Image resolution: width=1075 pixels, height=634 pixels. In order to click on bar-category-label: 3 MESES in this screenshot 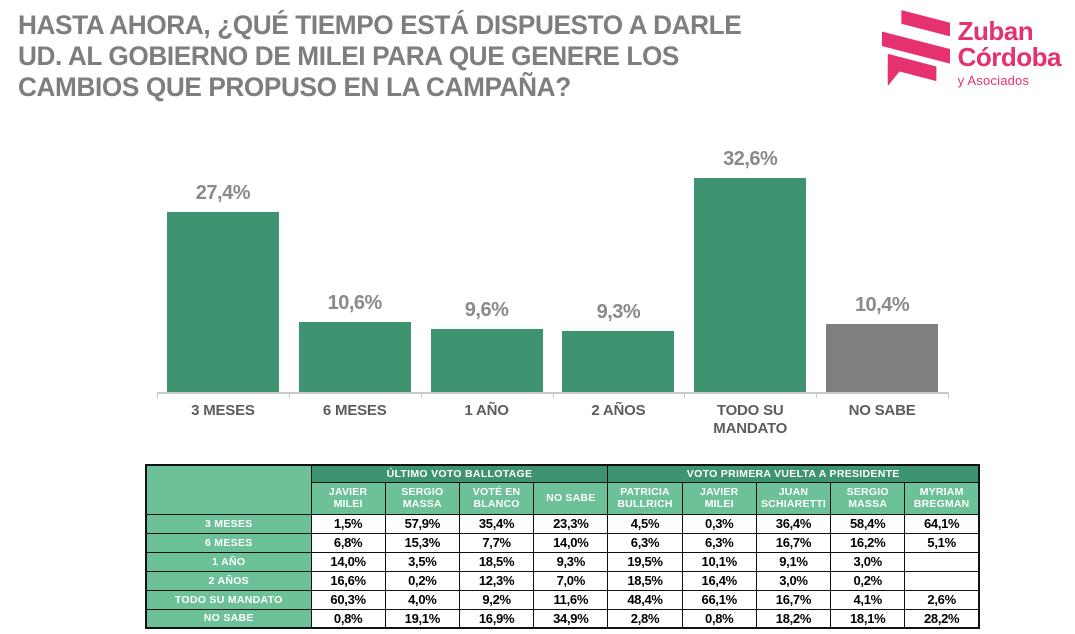, I will do `click(223, 410)`.